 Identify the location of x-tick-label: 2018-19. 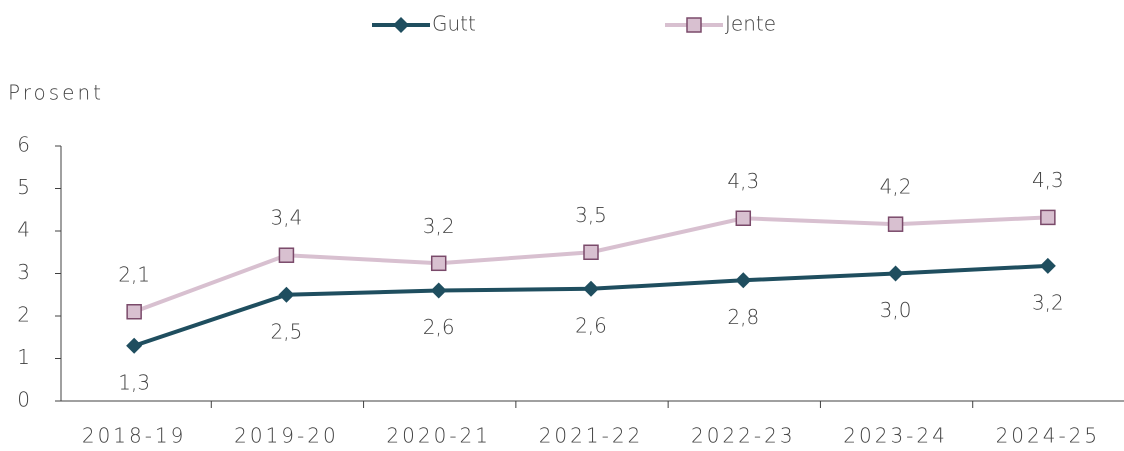
(134, 436).